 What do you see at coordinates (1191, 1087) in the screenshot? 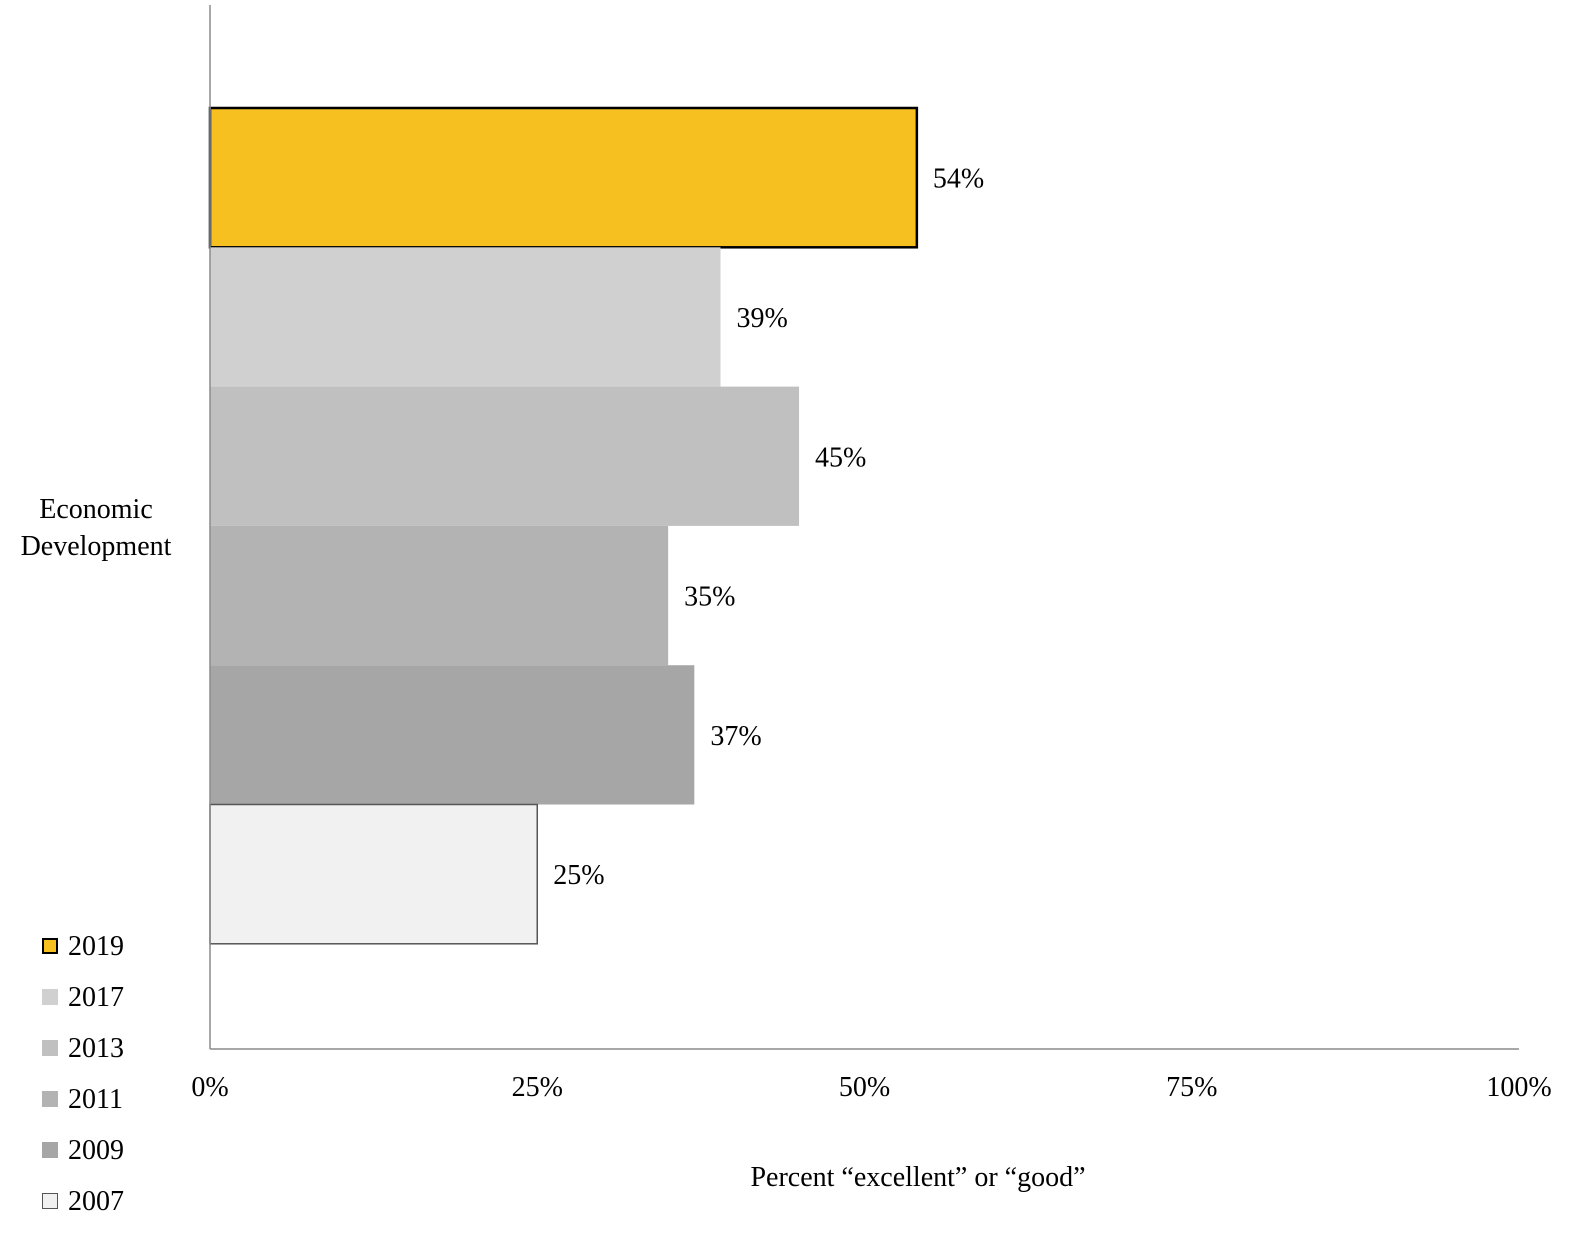
I see `x-tick-label: 75%` at bounding box center [1191, 1087].